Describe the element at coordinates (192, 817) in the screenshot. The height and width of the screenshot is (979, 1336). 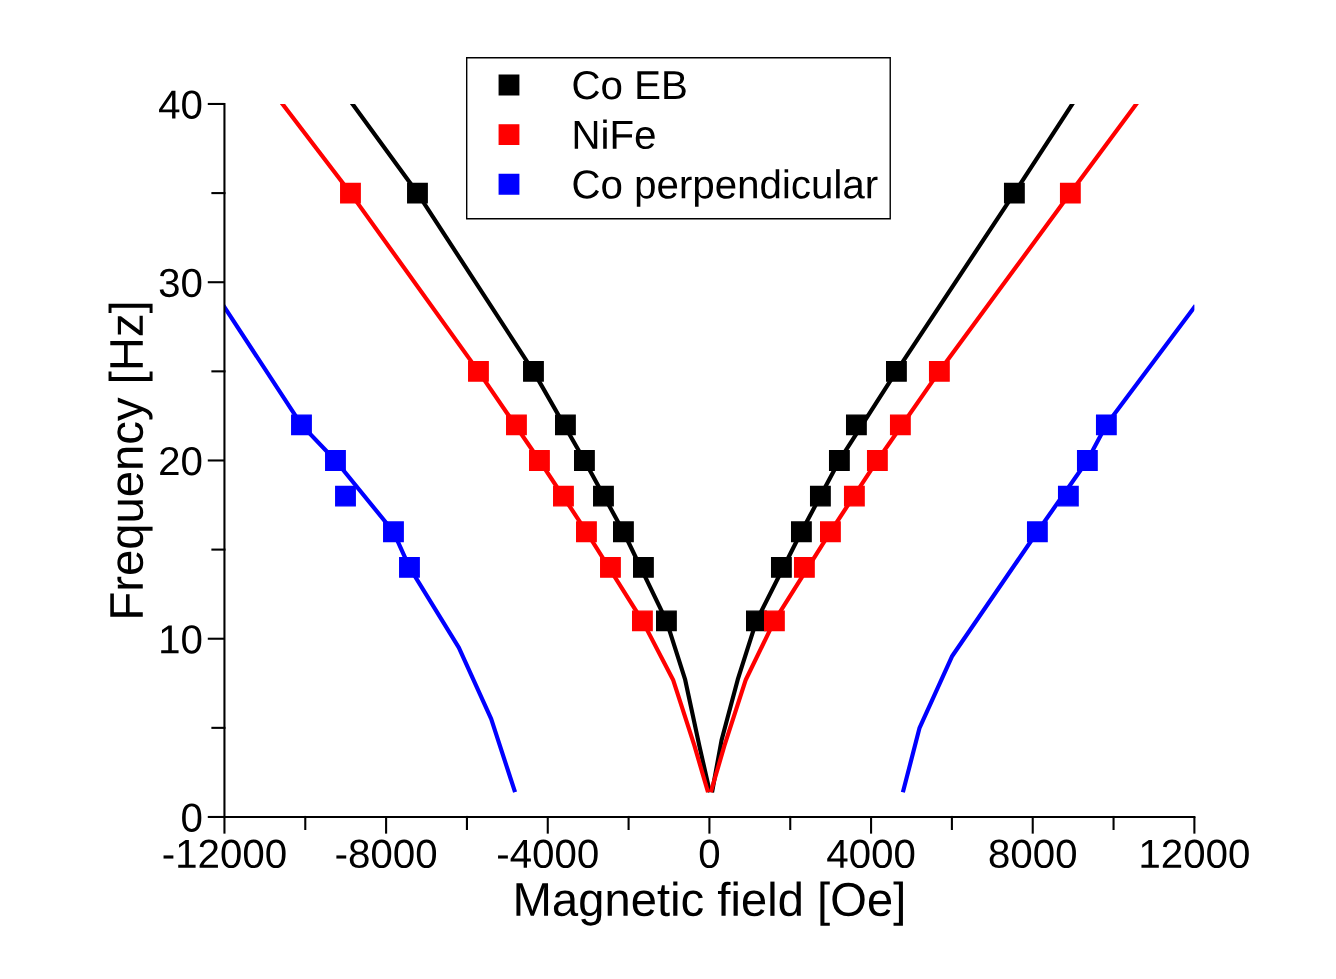
I see `y-tick-label: 0` at that location.